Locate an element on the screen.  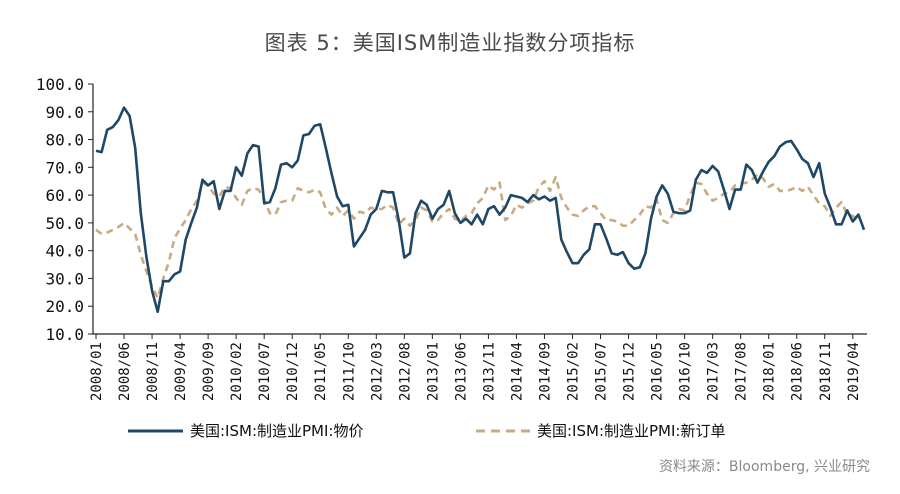
x-tick-label: 2016/05 is located at coordinates (658, 371).